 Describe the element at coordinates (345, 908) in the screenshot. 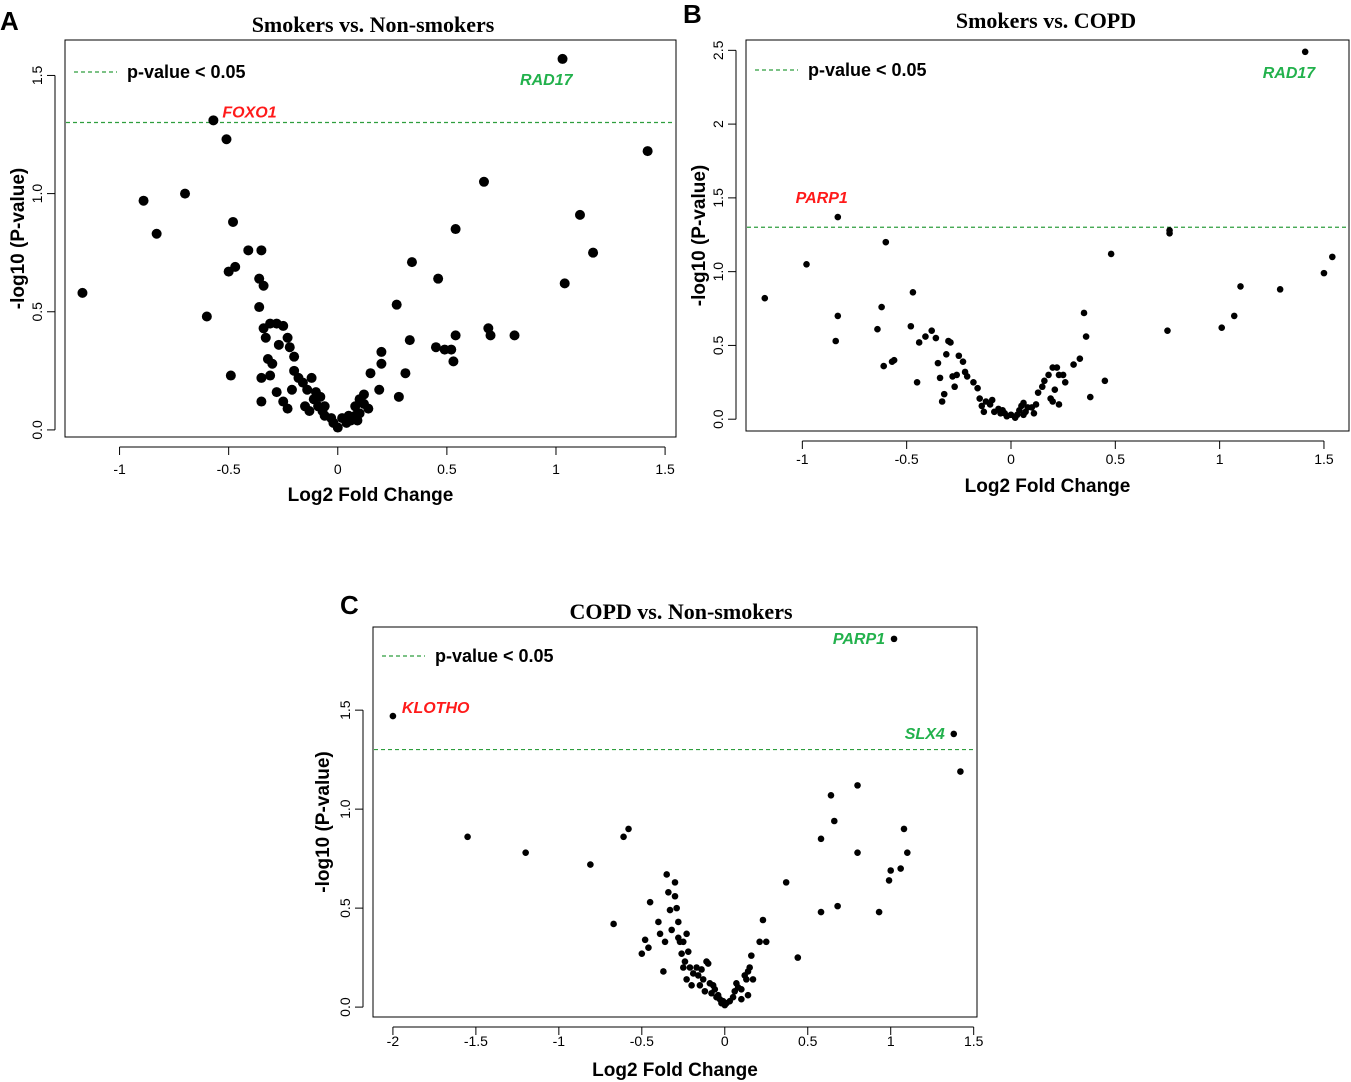

I see `y-tick-label: 0.5` at that location.